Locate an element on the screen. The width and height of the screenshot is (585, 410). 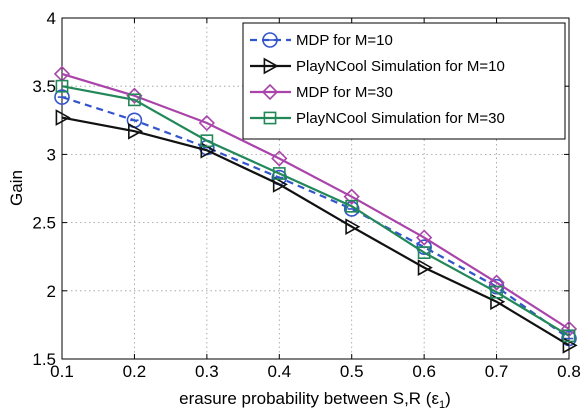
legend-entry: MDP for M=10 is located at coordinates (321, 40).